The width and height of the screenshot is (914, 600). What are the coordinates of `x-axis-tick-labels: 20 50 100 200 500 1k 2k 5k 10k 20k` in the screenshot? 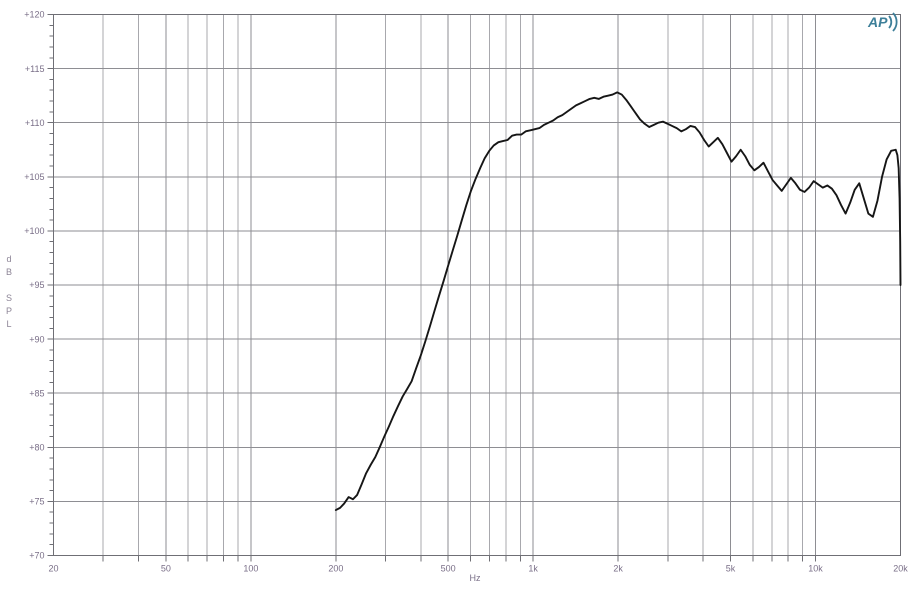 It's located at (478, 569).